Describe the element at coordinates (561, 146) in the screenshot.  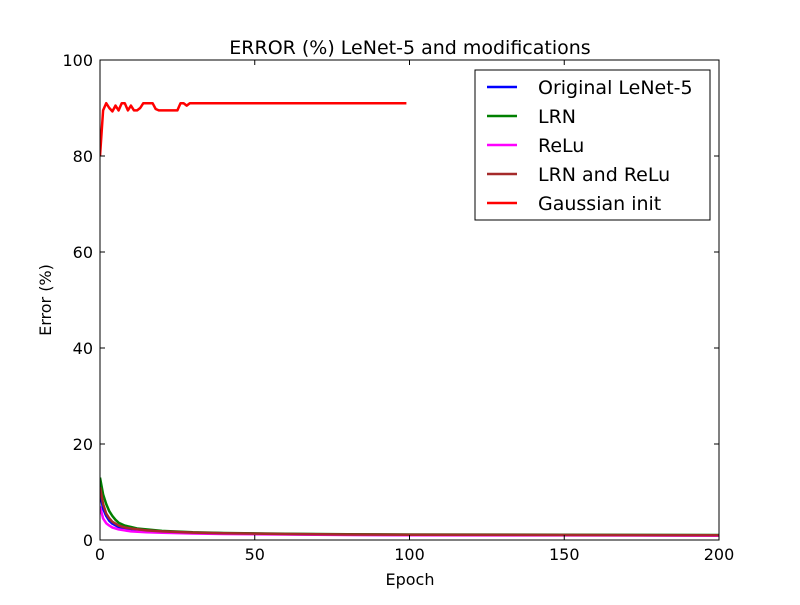
I see `legend-label-relu: ReLu` at that location.